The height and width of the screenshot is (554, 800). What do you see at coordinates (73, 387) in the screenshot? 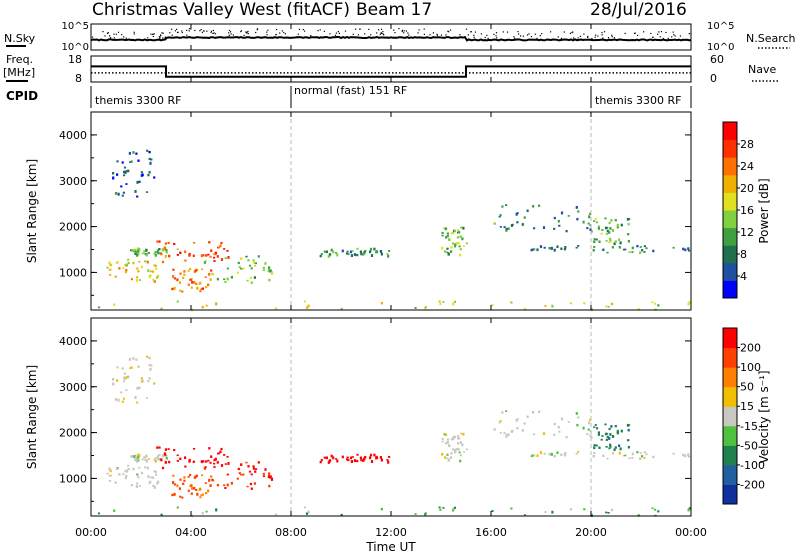
I see `velocity-ytick-label: 3000` at bounding box center [73, 387].